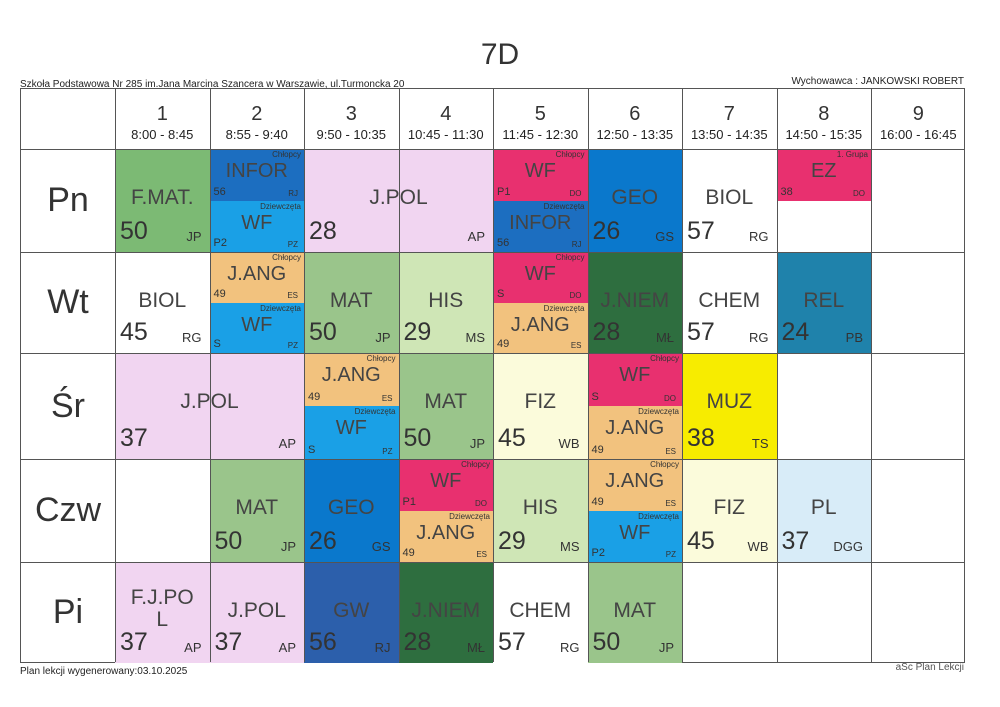 The image size is (1000, 707). I want to click on lesson-teacher: ES, so click(292, 295).